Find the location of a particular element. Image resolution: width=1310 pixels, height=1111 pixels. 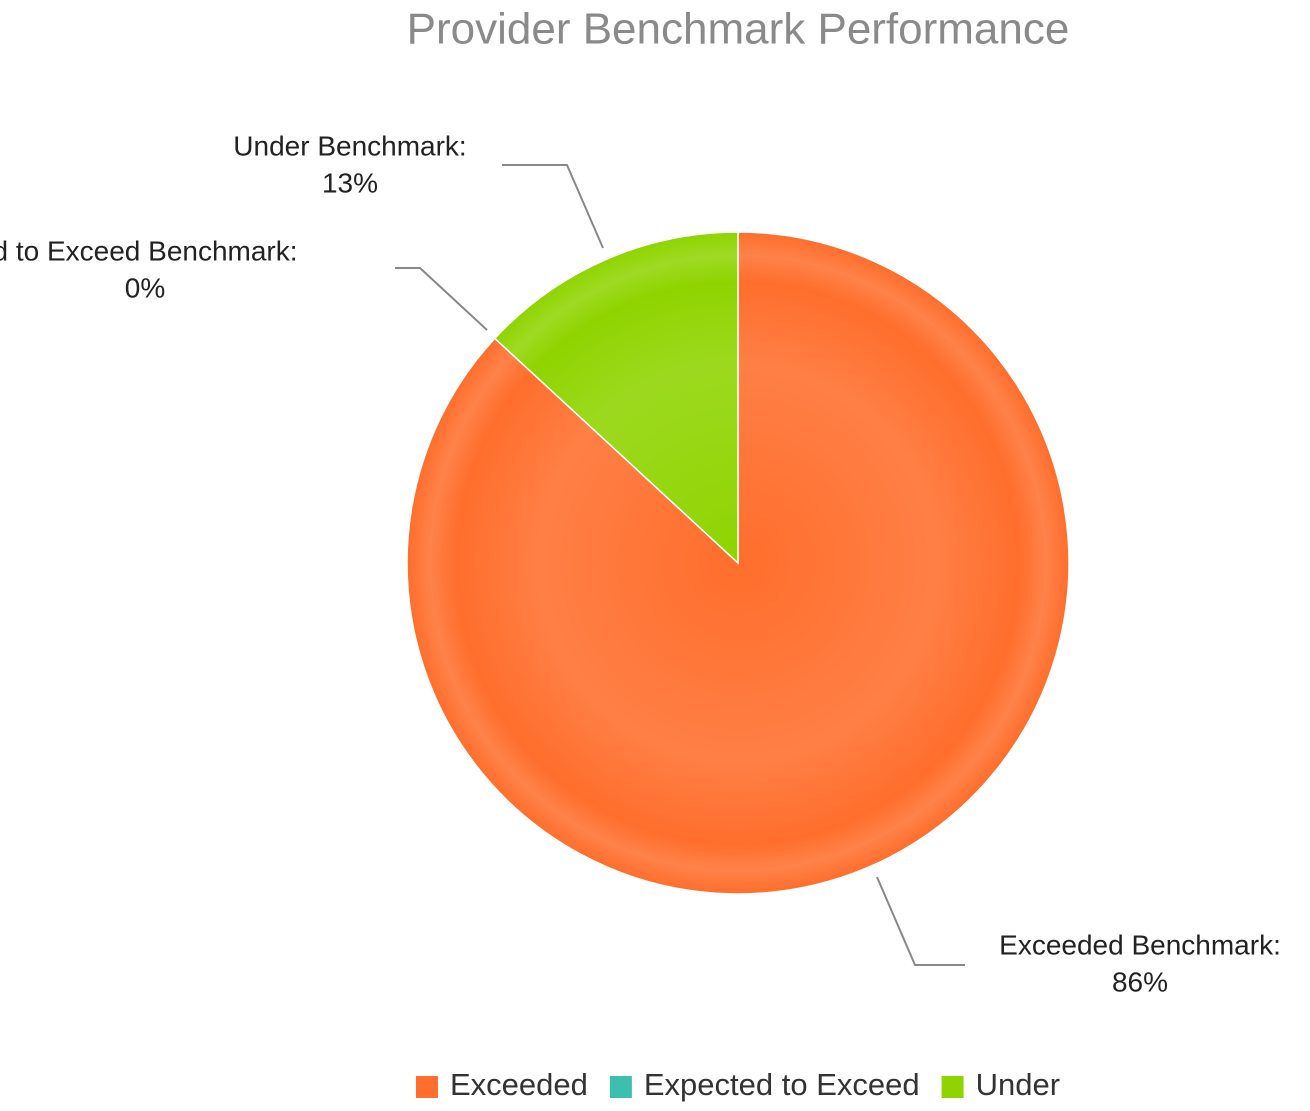

legend-label: Expected to Exceed is located at coordinates (782, 1084).